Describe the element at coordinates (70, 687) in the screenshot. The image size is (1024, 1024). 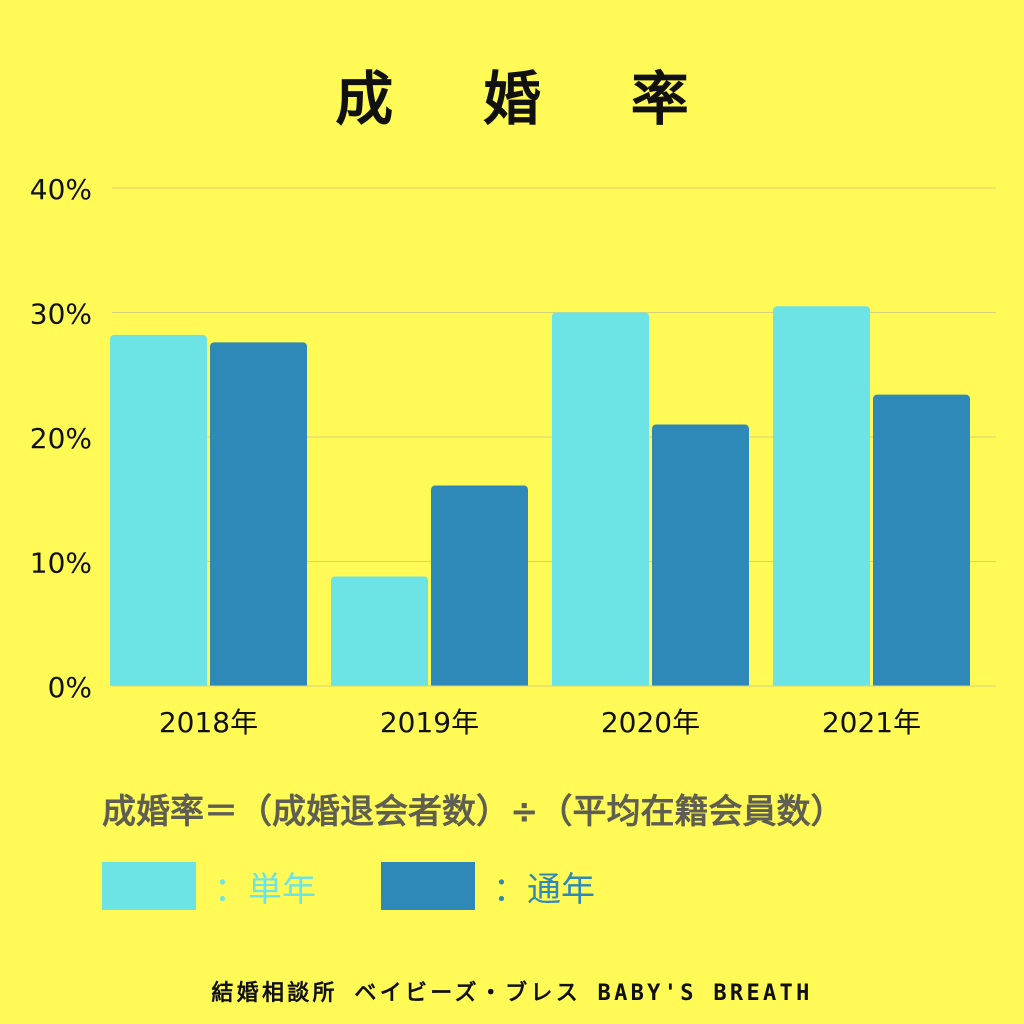
I see `y-tick-label: 0%` at that location.